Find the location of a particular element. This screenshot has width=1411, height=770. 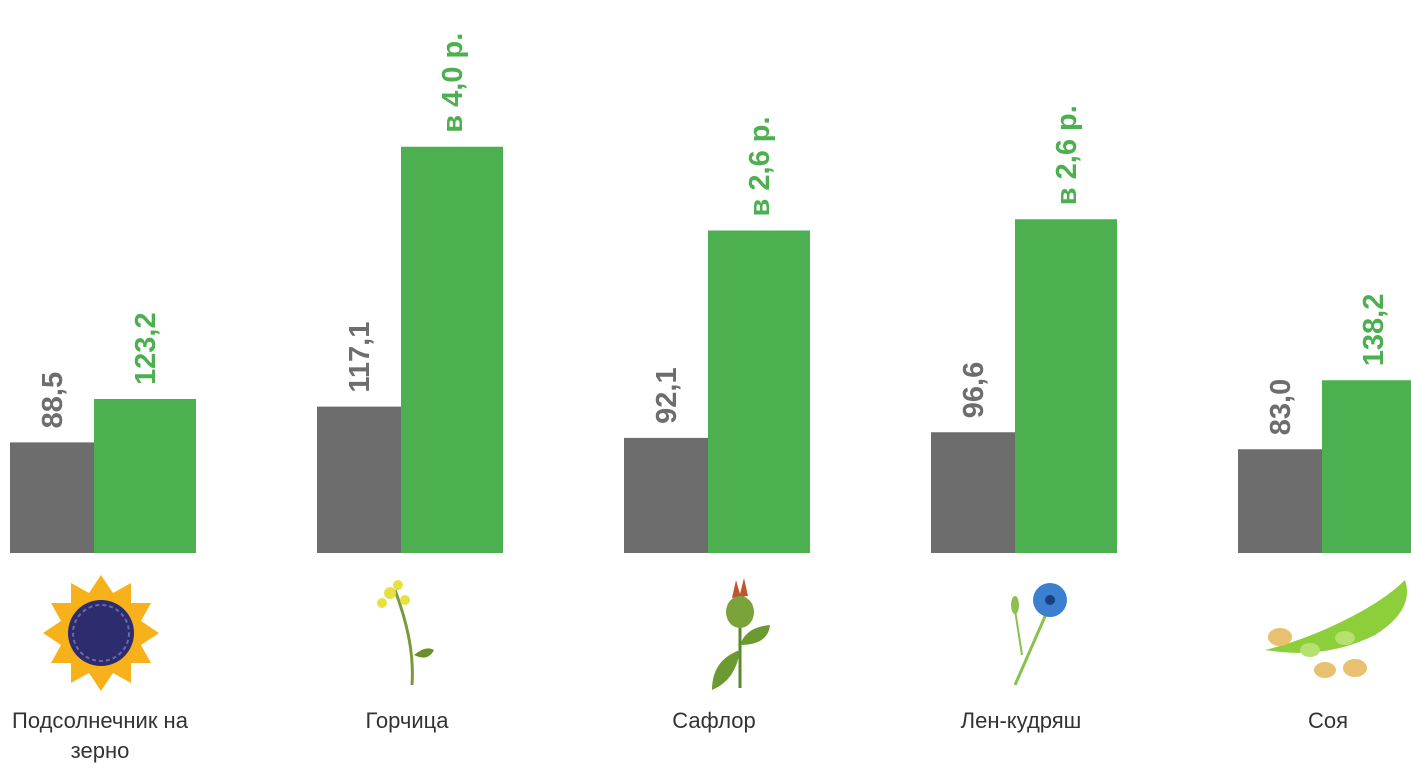

value-label: 96,6 is located at coordinates (974, 390).